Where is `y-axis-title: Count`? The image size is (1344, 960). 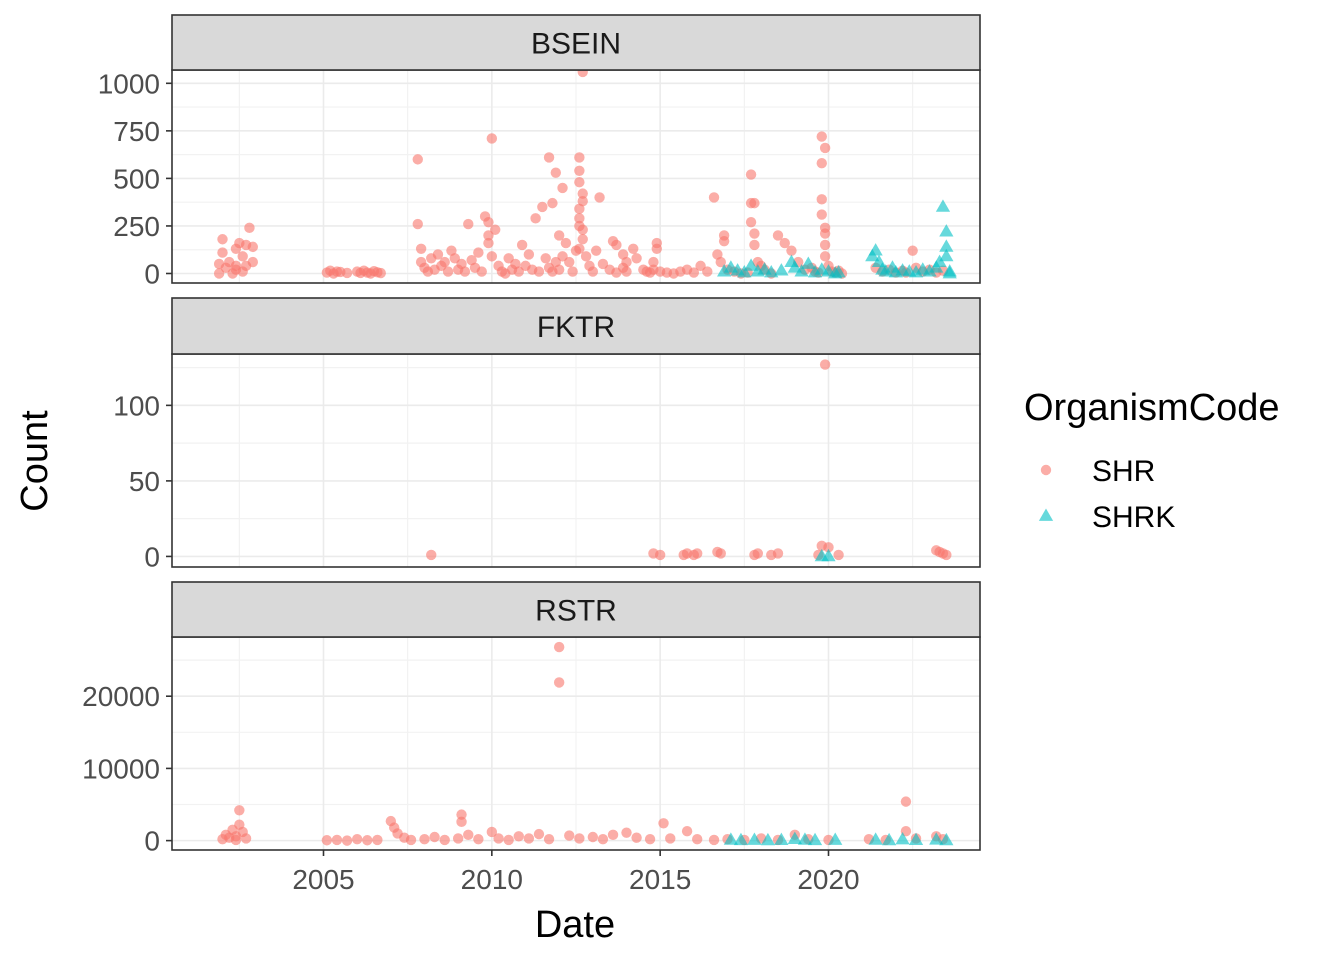 y-axis-title: Count is located at coordinates (35, 461).